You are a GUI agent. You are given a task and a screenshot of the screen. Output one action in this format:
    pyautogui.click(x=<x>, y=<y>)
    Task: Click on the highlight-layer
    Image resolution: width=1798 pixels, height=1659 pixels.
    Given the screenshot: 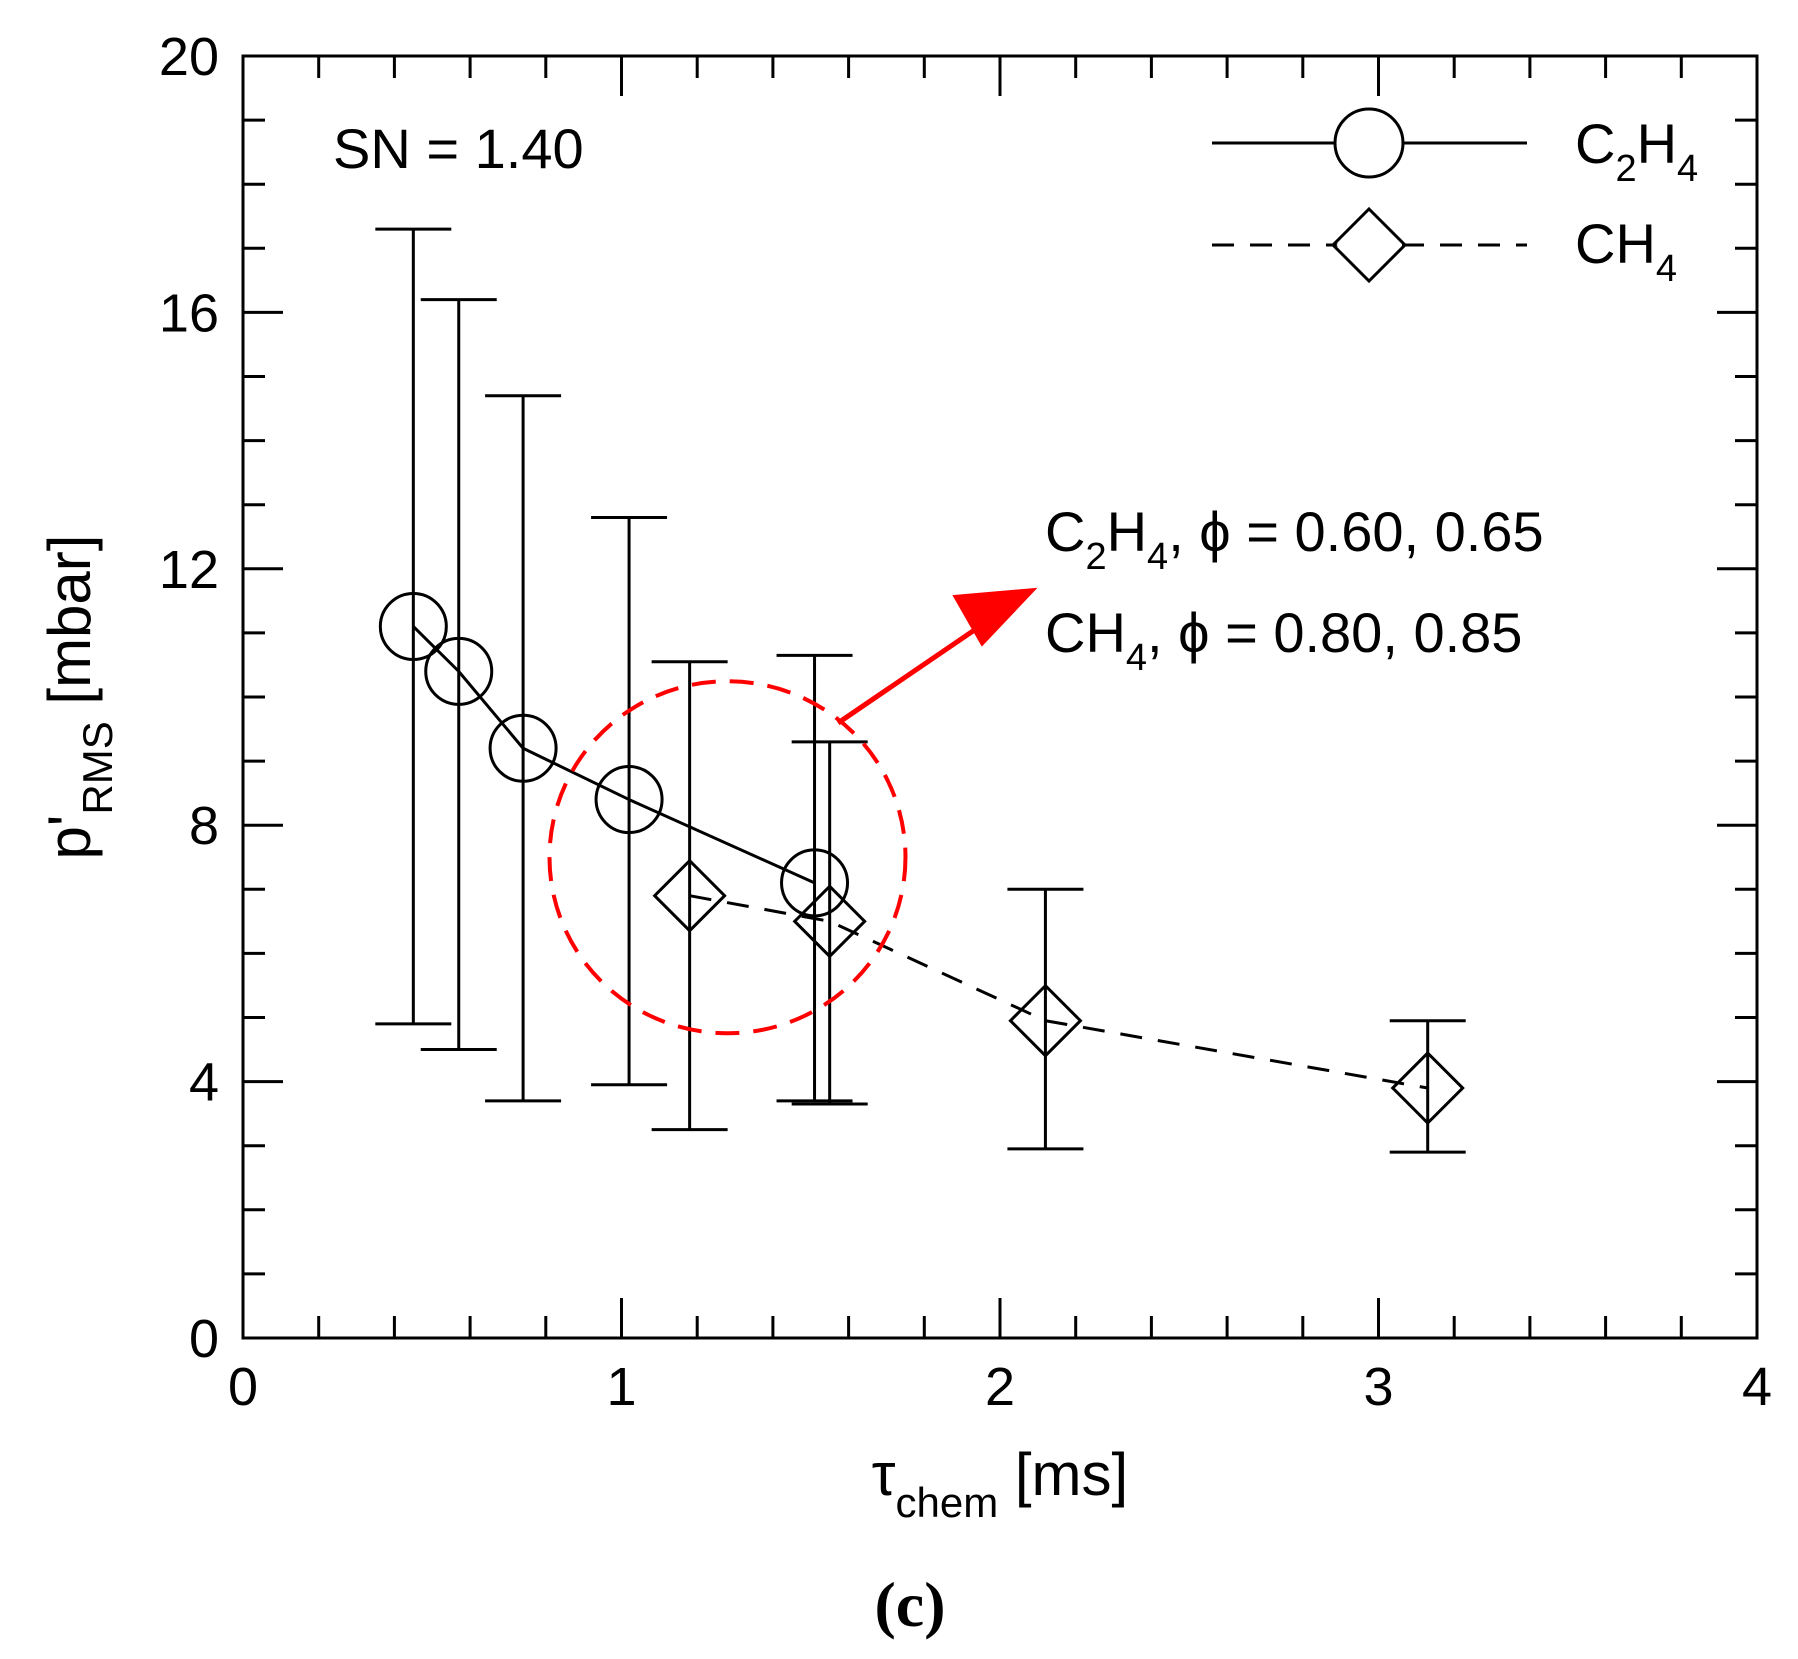 What is the action you would take?
    pyautogui.click(x=792, y=811)
    